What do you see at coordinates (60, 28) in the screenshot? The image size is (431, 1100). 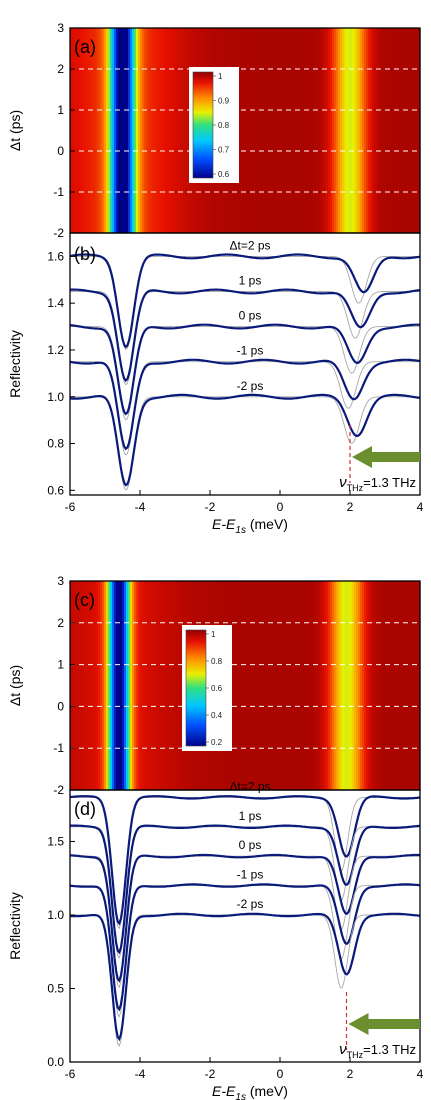 I see `y-tick-label: 3` at bounding box center [60, 28].